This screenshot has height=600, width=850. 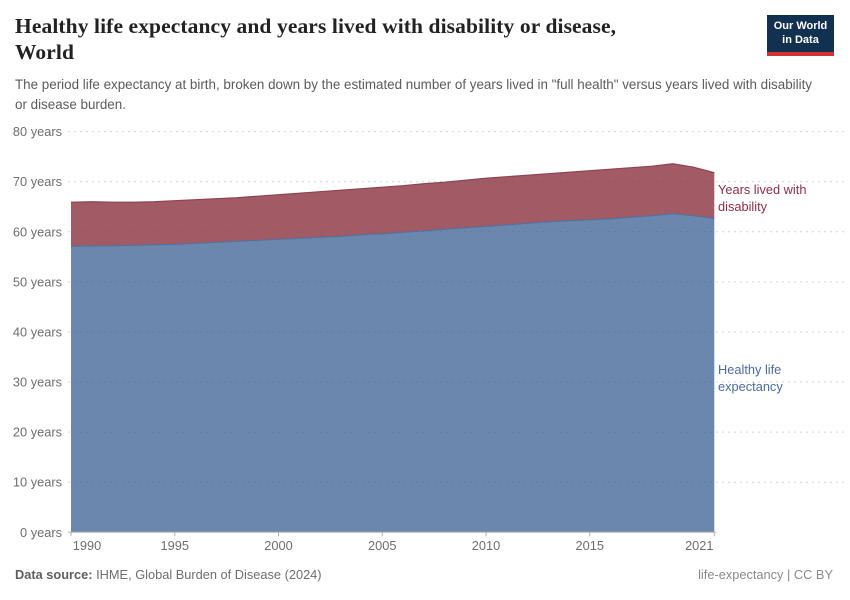 What do you see at coordinates (800, 26) in the screenshot?
I see `owid-logo-line-1: Our World` at bounding box center [800, 26].